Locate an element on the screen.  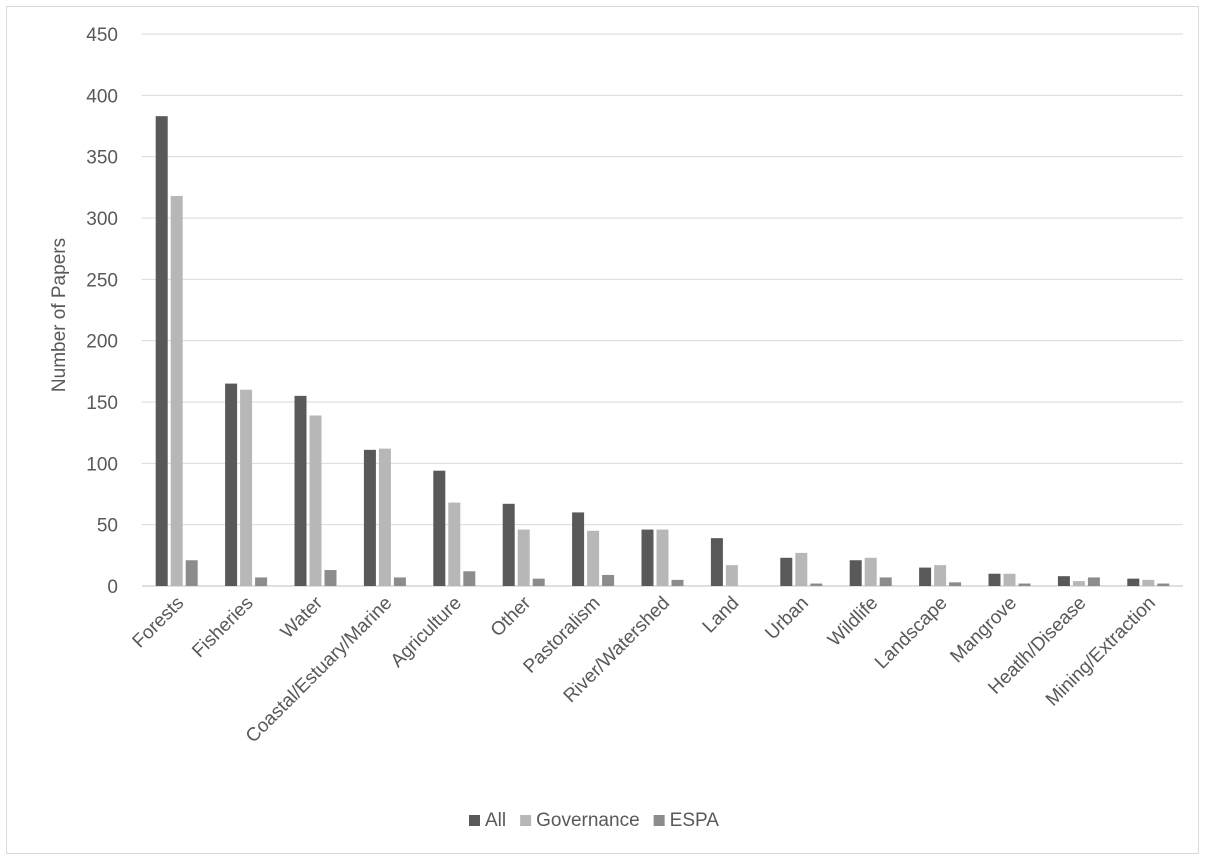
y-axis-ticks: 0 50 100 150 200 250 300 350 400 450 is located at coordinates (102, 311).